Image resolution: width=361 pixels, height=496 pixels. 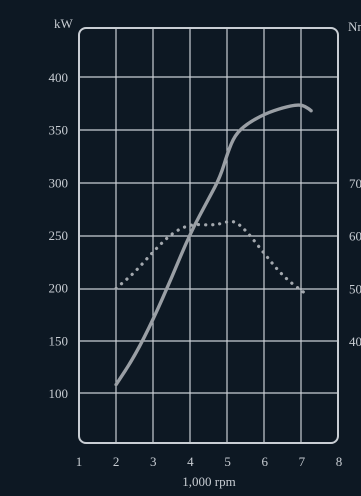 What do you see at coordinates (59, 130) in the screenshot?
I see `y-left-tick-label: 350` at bounding box center [59, 130].